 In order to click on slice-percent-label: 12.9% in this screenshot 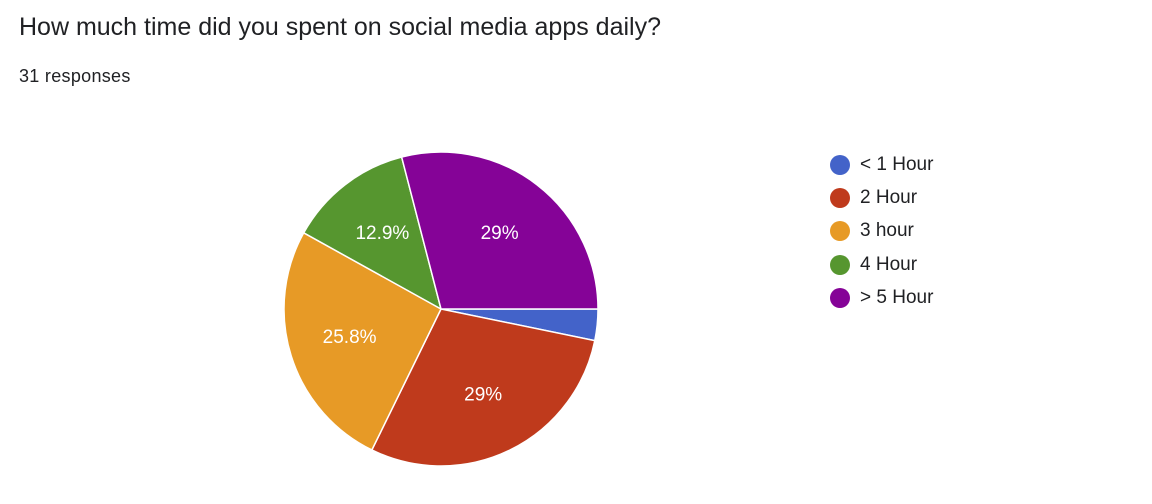, I will do `click(382, 233)`.